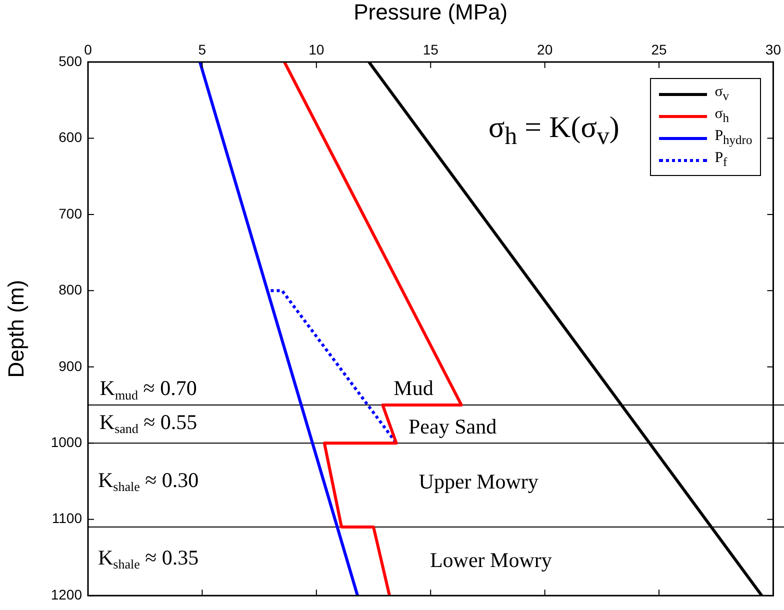 The height and width of the screenshot is (610, 784). Describe the element at coordinates (478, 482) in the screenshot. I see `annotation: Upper Mowry` at that location.